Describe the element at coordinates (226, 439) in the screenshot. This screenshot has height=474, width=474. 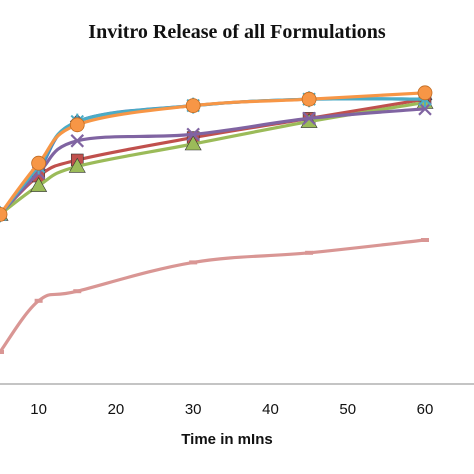
I see `x-axis-title: Time in mIns` at that location.